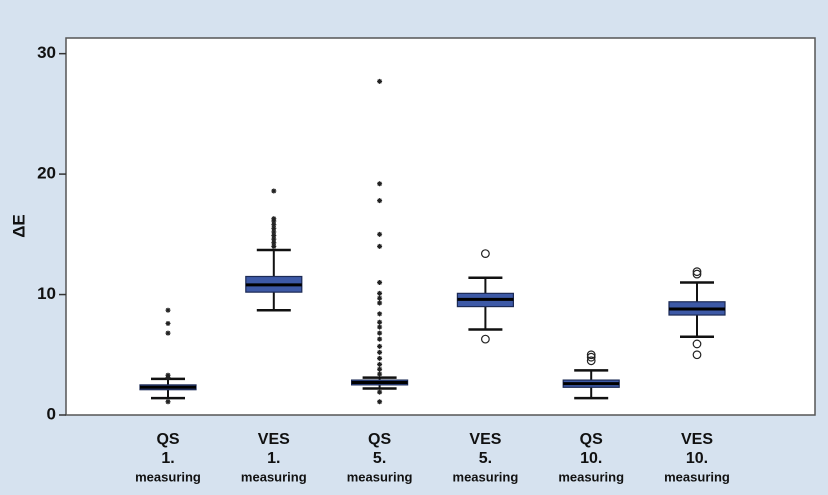  Describe the element at coordinates (46, 52) in the screenshot. I see `y-tick-label: 30` at that location.